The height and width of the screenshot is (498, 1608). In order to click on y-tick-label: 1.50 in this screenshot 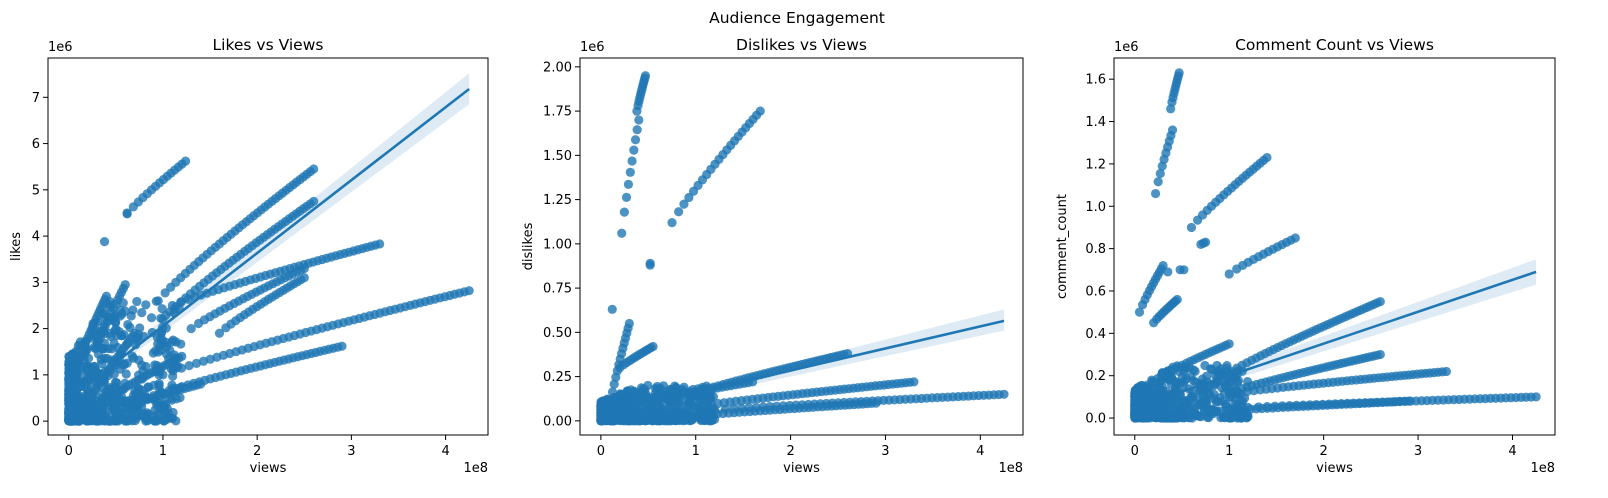, I will do `click(557, 156)`.